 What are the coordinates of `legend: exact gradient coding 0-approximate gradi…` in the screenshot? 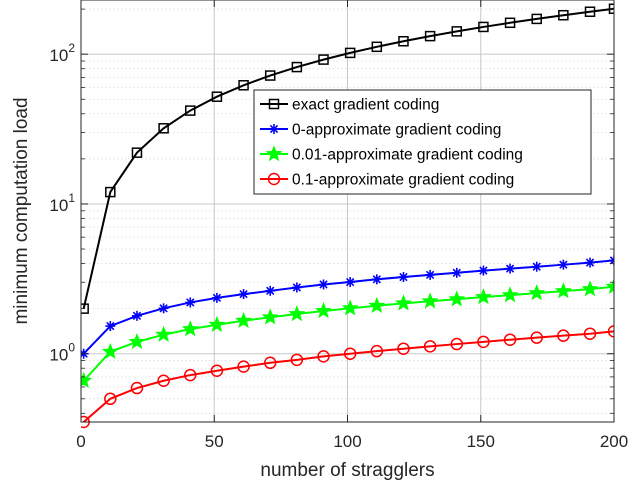 It's located at (422, 142).